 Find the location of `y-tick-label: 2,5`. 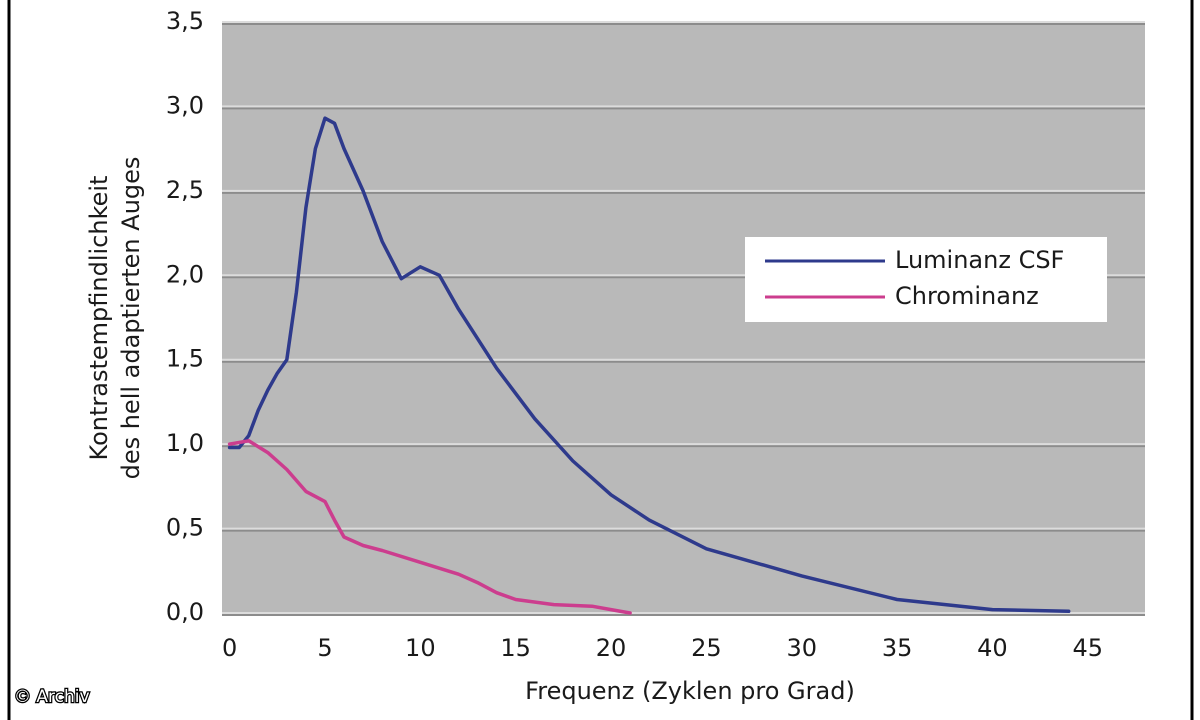

y-tick-label: 2,5 is located at coordinates (185, 190).